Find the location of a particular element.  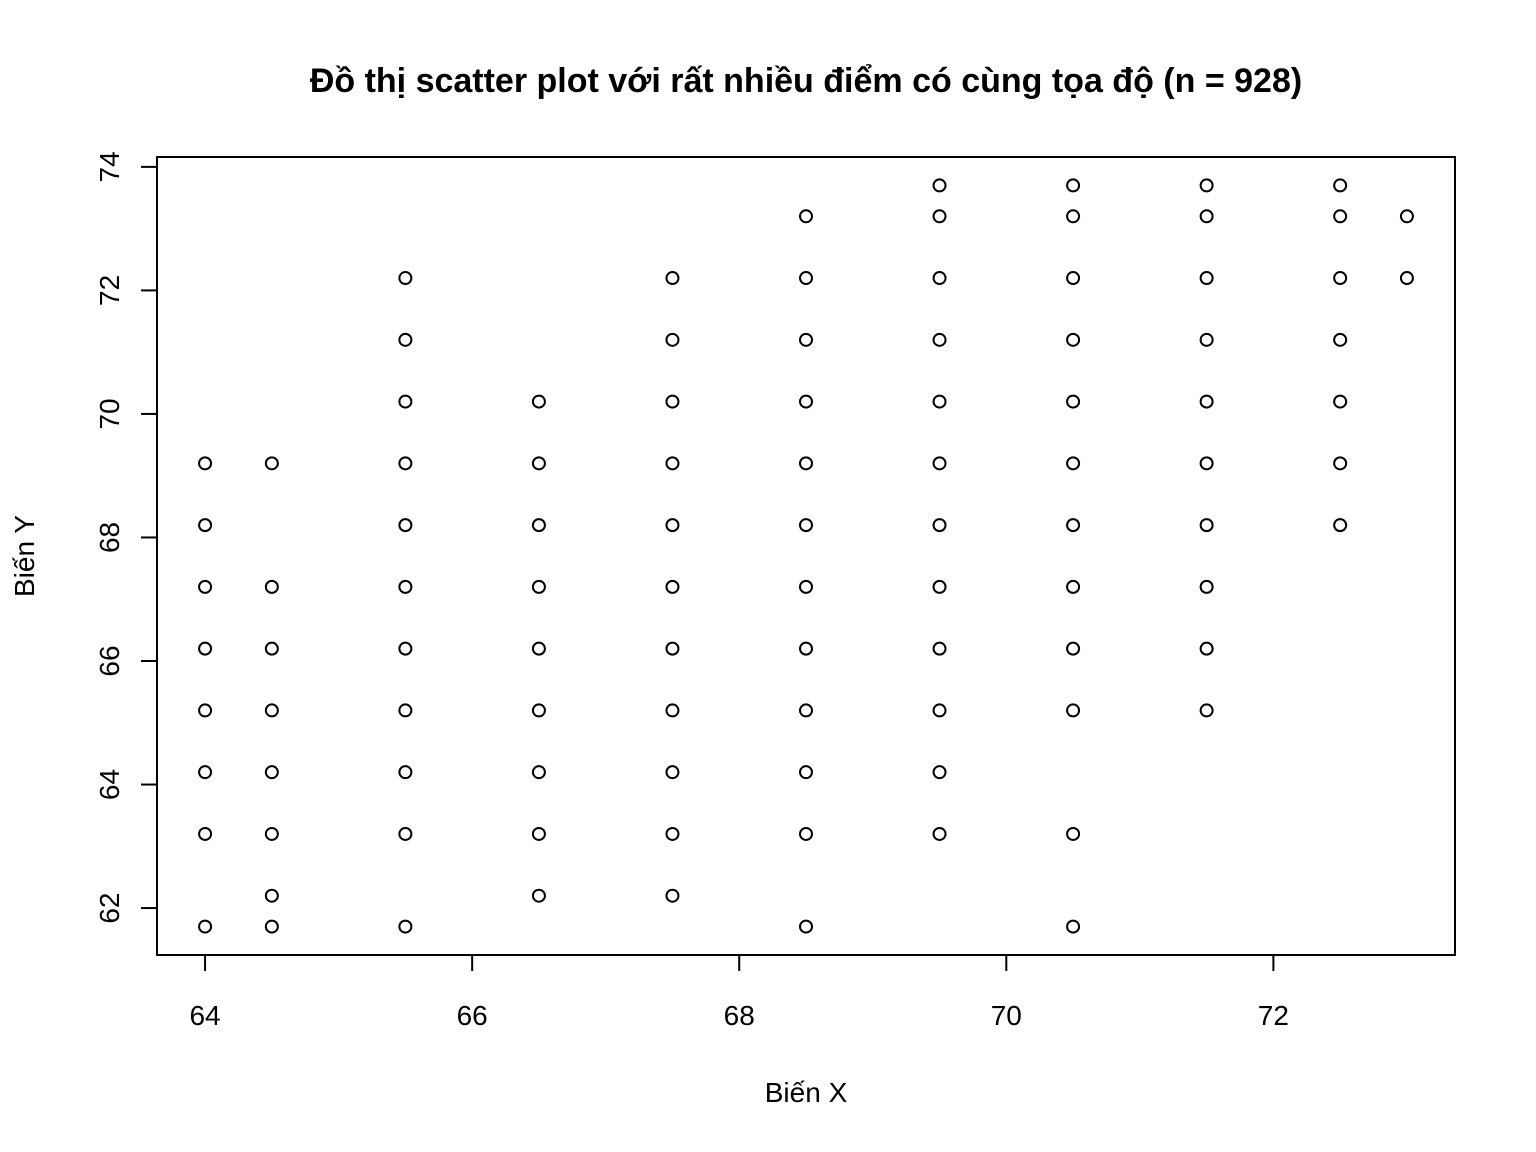

y-tick-label: 70 is located at coordinates (109, 413).